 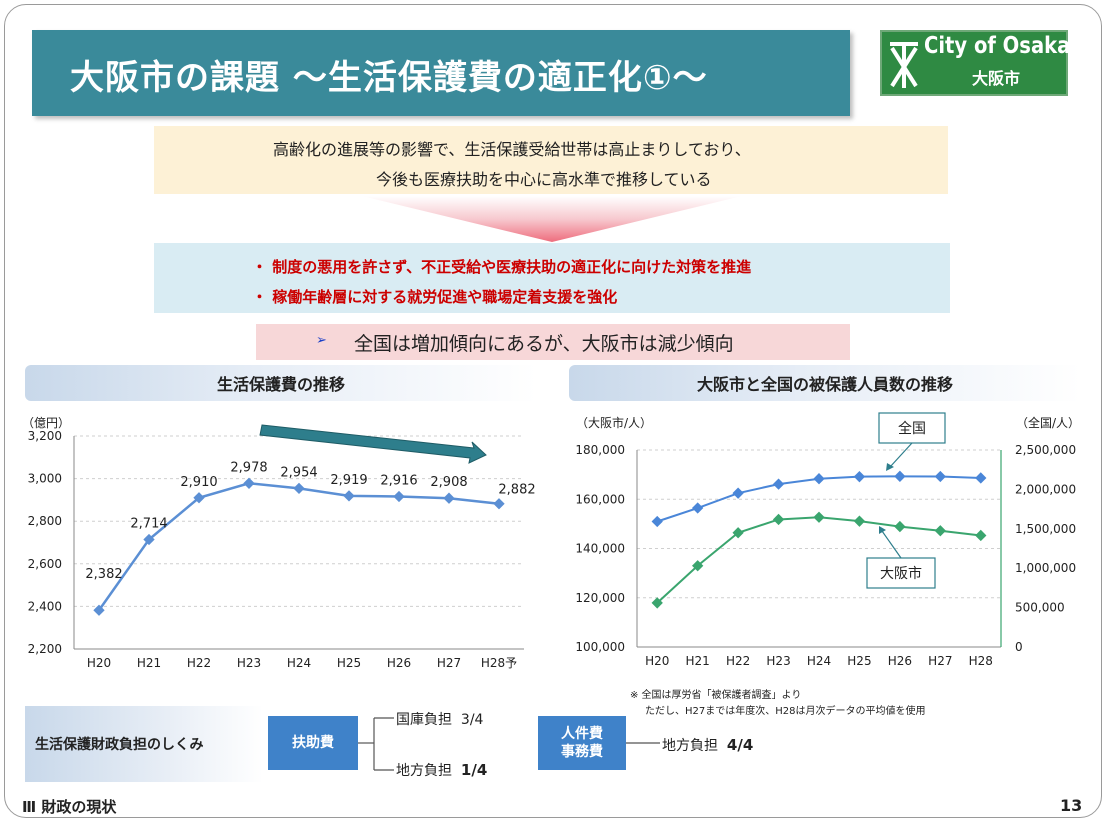 What do you see at coordinates (582, 752) in the screenshot?
I see `personnel-cost-line2: 事務費` at bounding box center [582, 752].